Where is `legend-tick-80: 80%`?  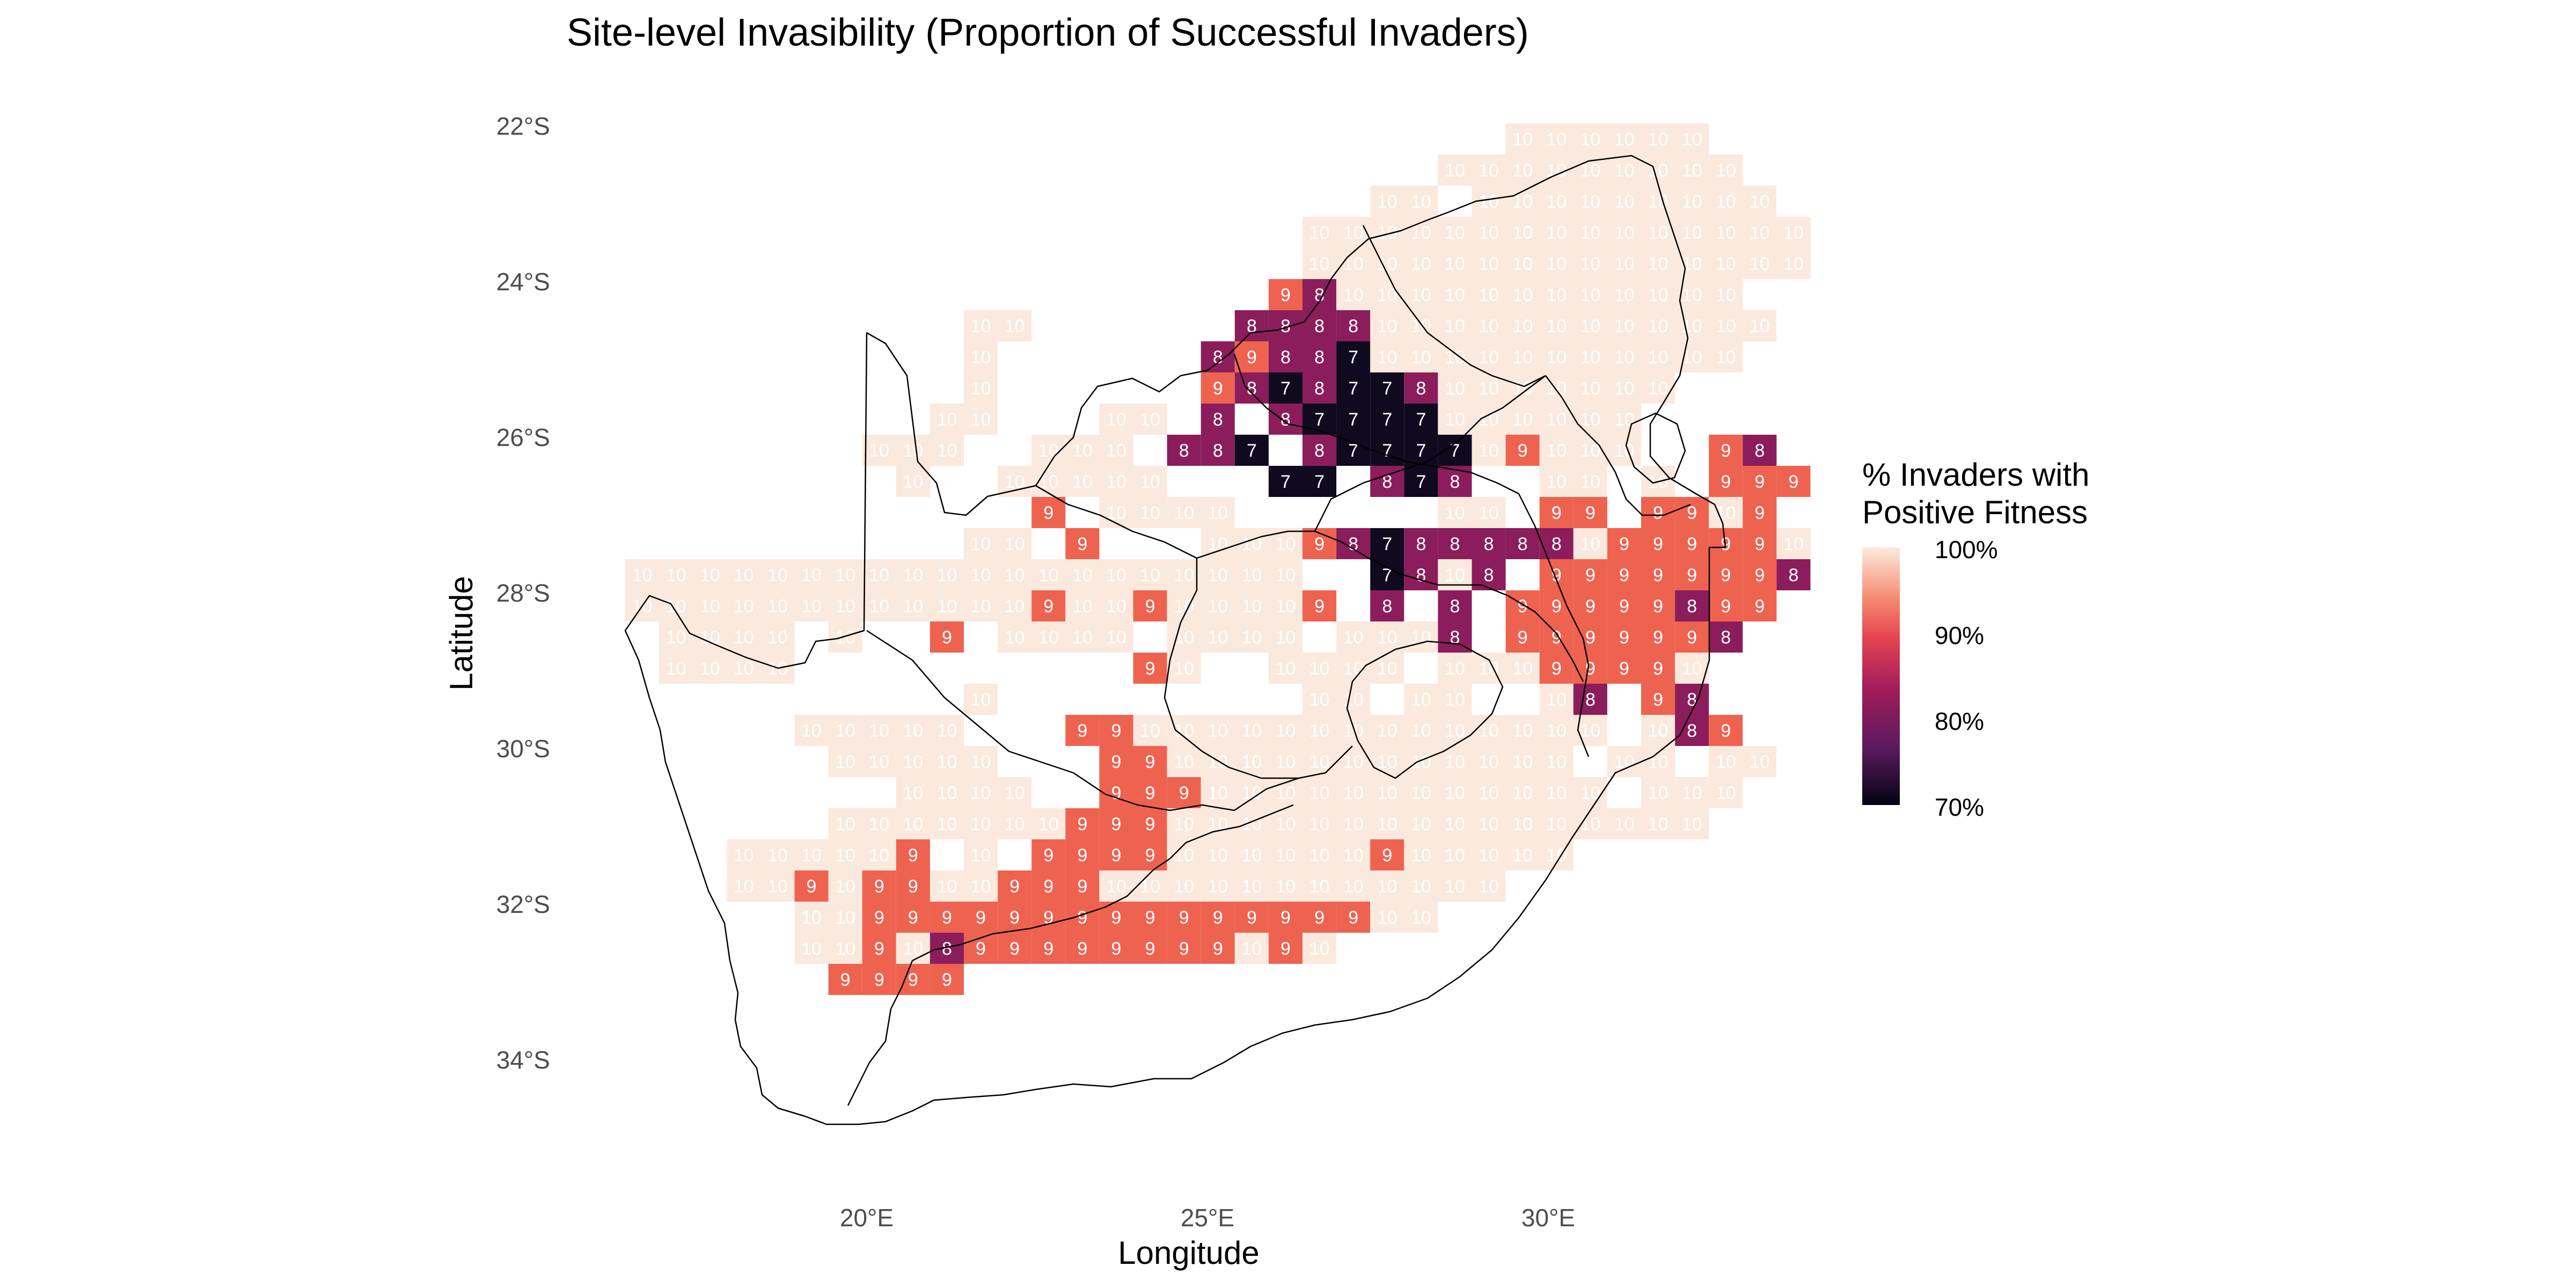
legend-tick-80: 80% is located at coordinates (1959, 721).